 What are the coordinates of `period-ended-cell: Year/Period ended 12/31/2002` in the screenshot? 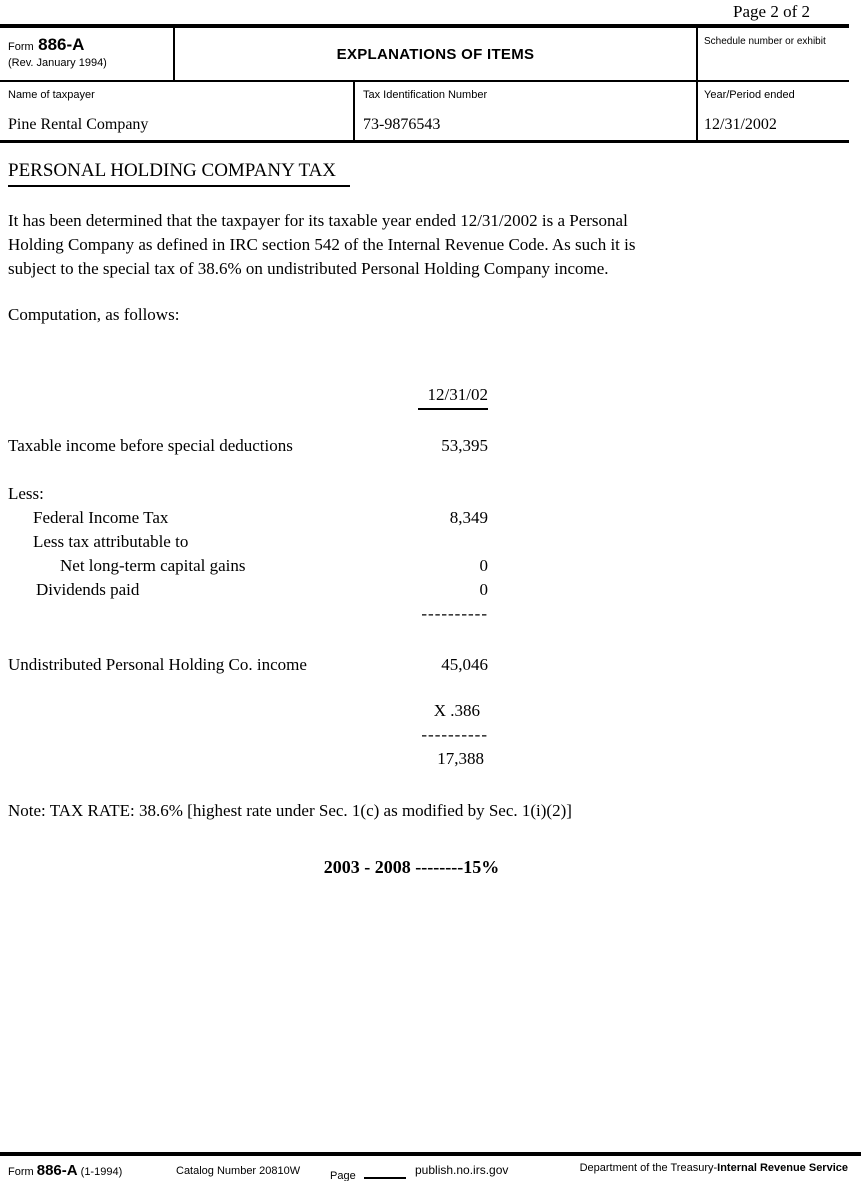 It's located at (773, 111).